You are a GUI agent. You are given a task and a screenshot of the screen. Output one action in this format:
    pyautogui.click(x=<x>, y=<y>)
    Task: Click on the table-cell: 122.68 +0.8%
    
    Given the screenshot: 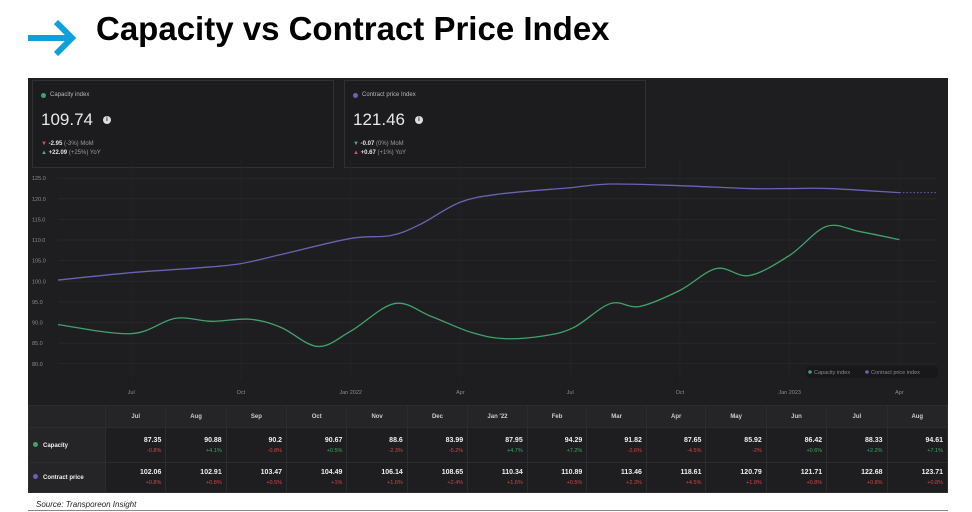 What is the action you would take?
    pyautogui.click(x=857, y=477)
    